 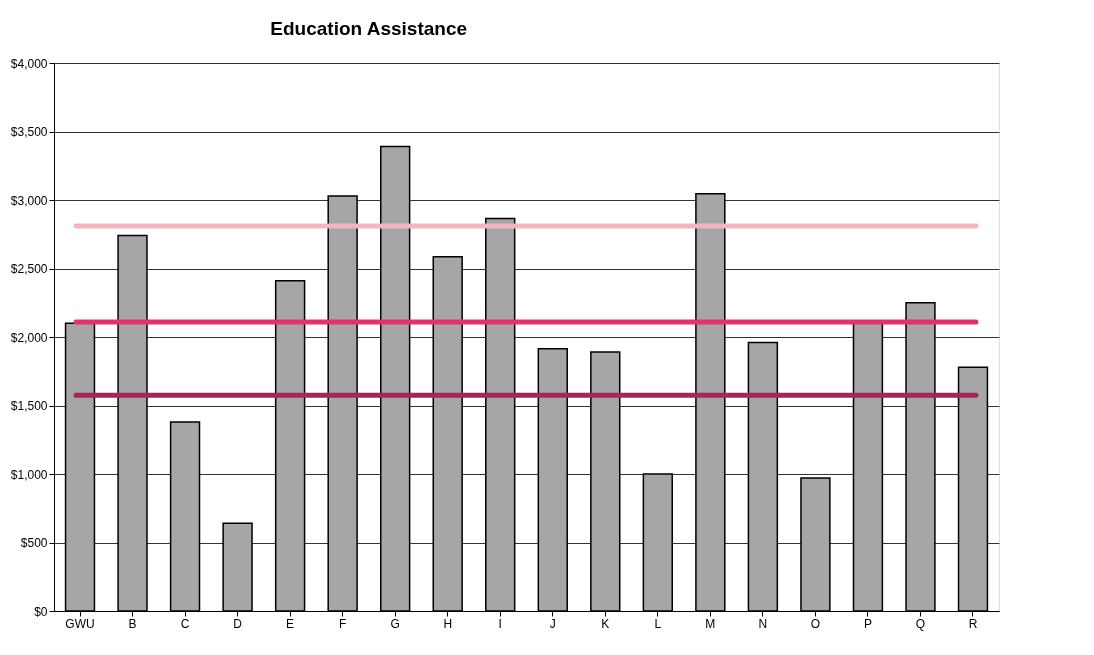 What do you see at coordinates (342, 623) in the screenshot?
I see `x-tick-label: F` at bounding box center [342, 623].